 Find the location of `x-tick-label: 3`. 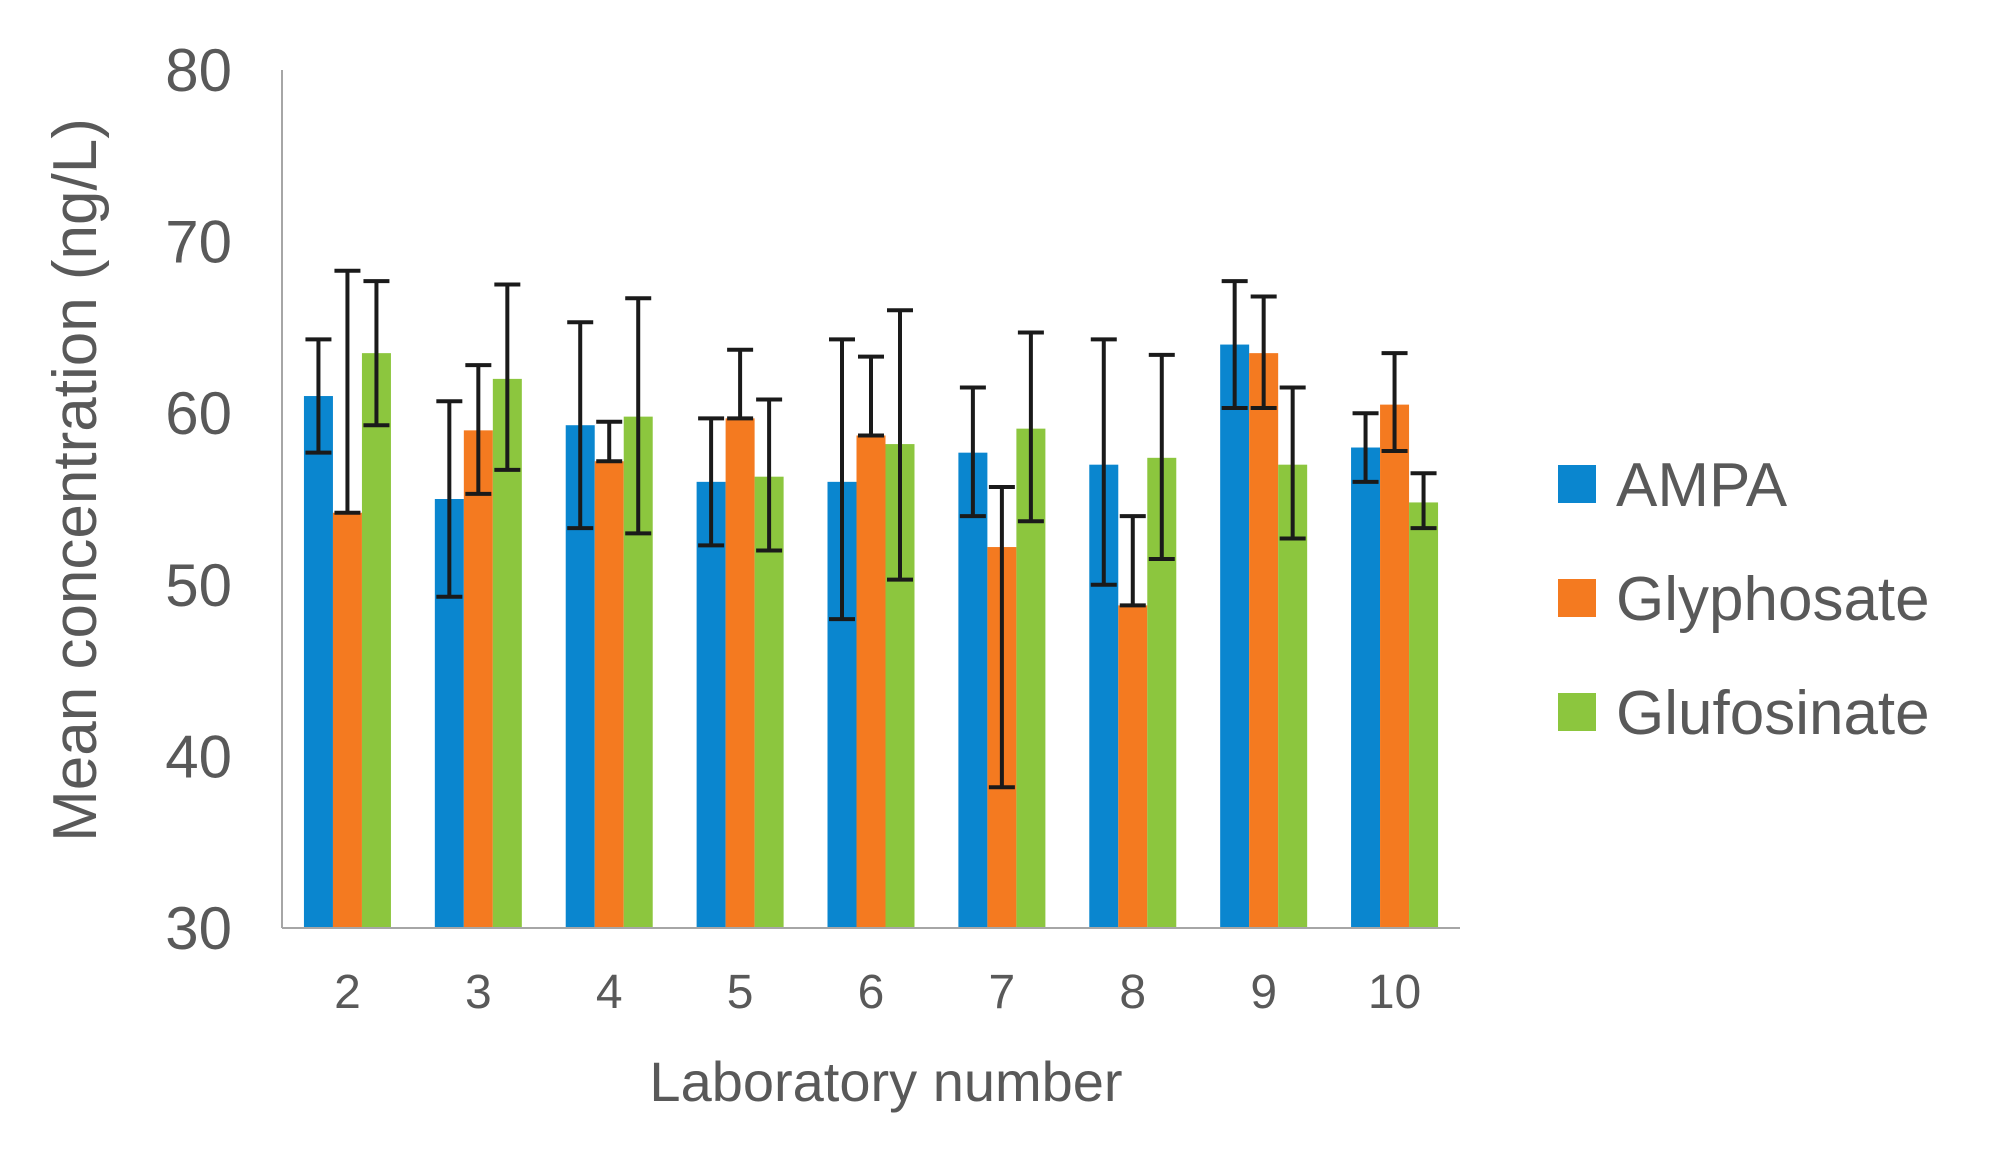

x-tick-label: 3 is located at coordinates (478, 992).